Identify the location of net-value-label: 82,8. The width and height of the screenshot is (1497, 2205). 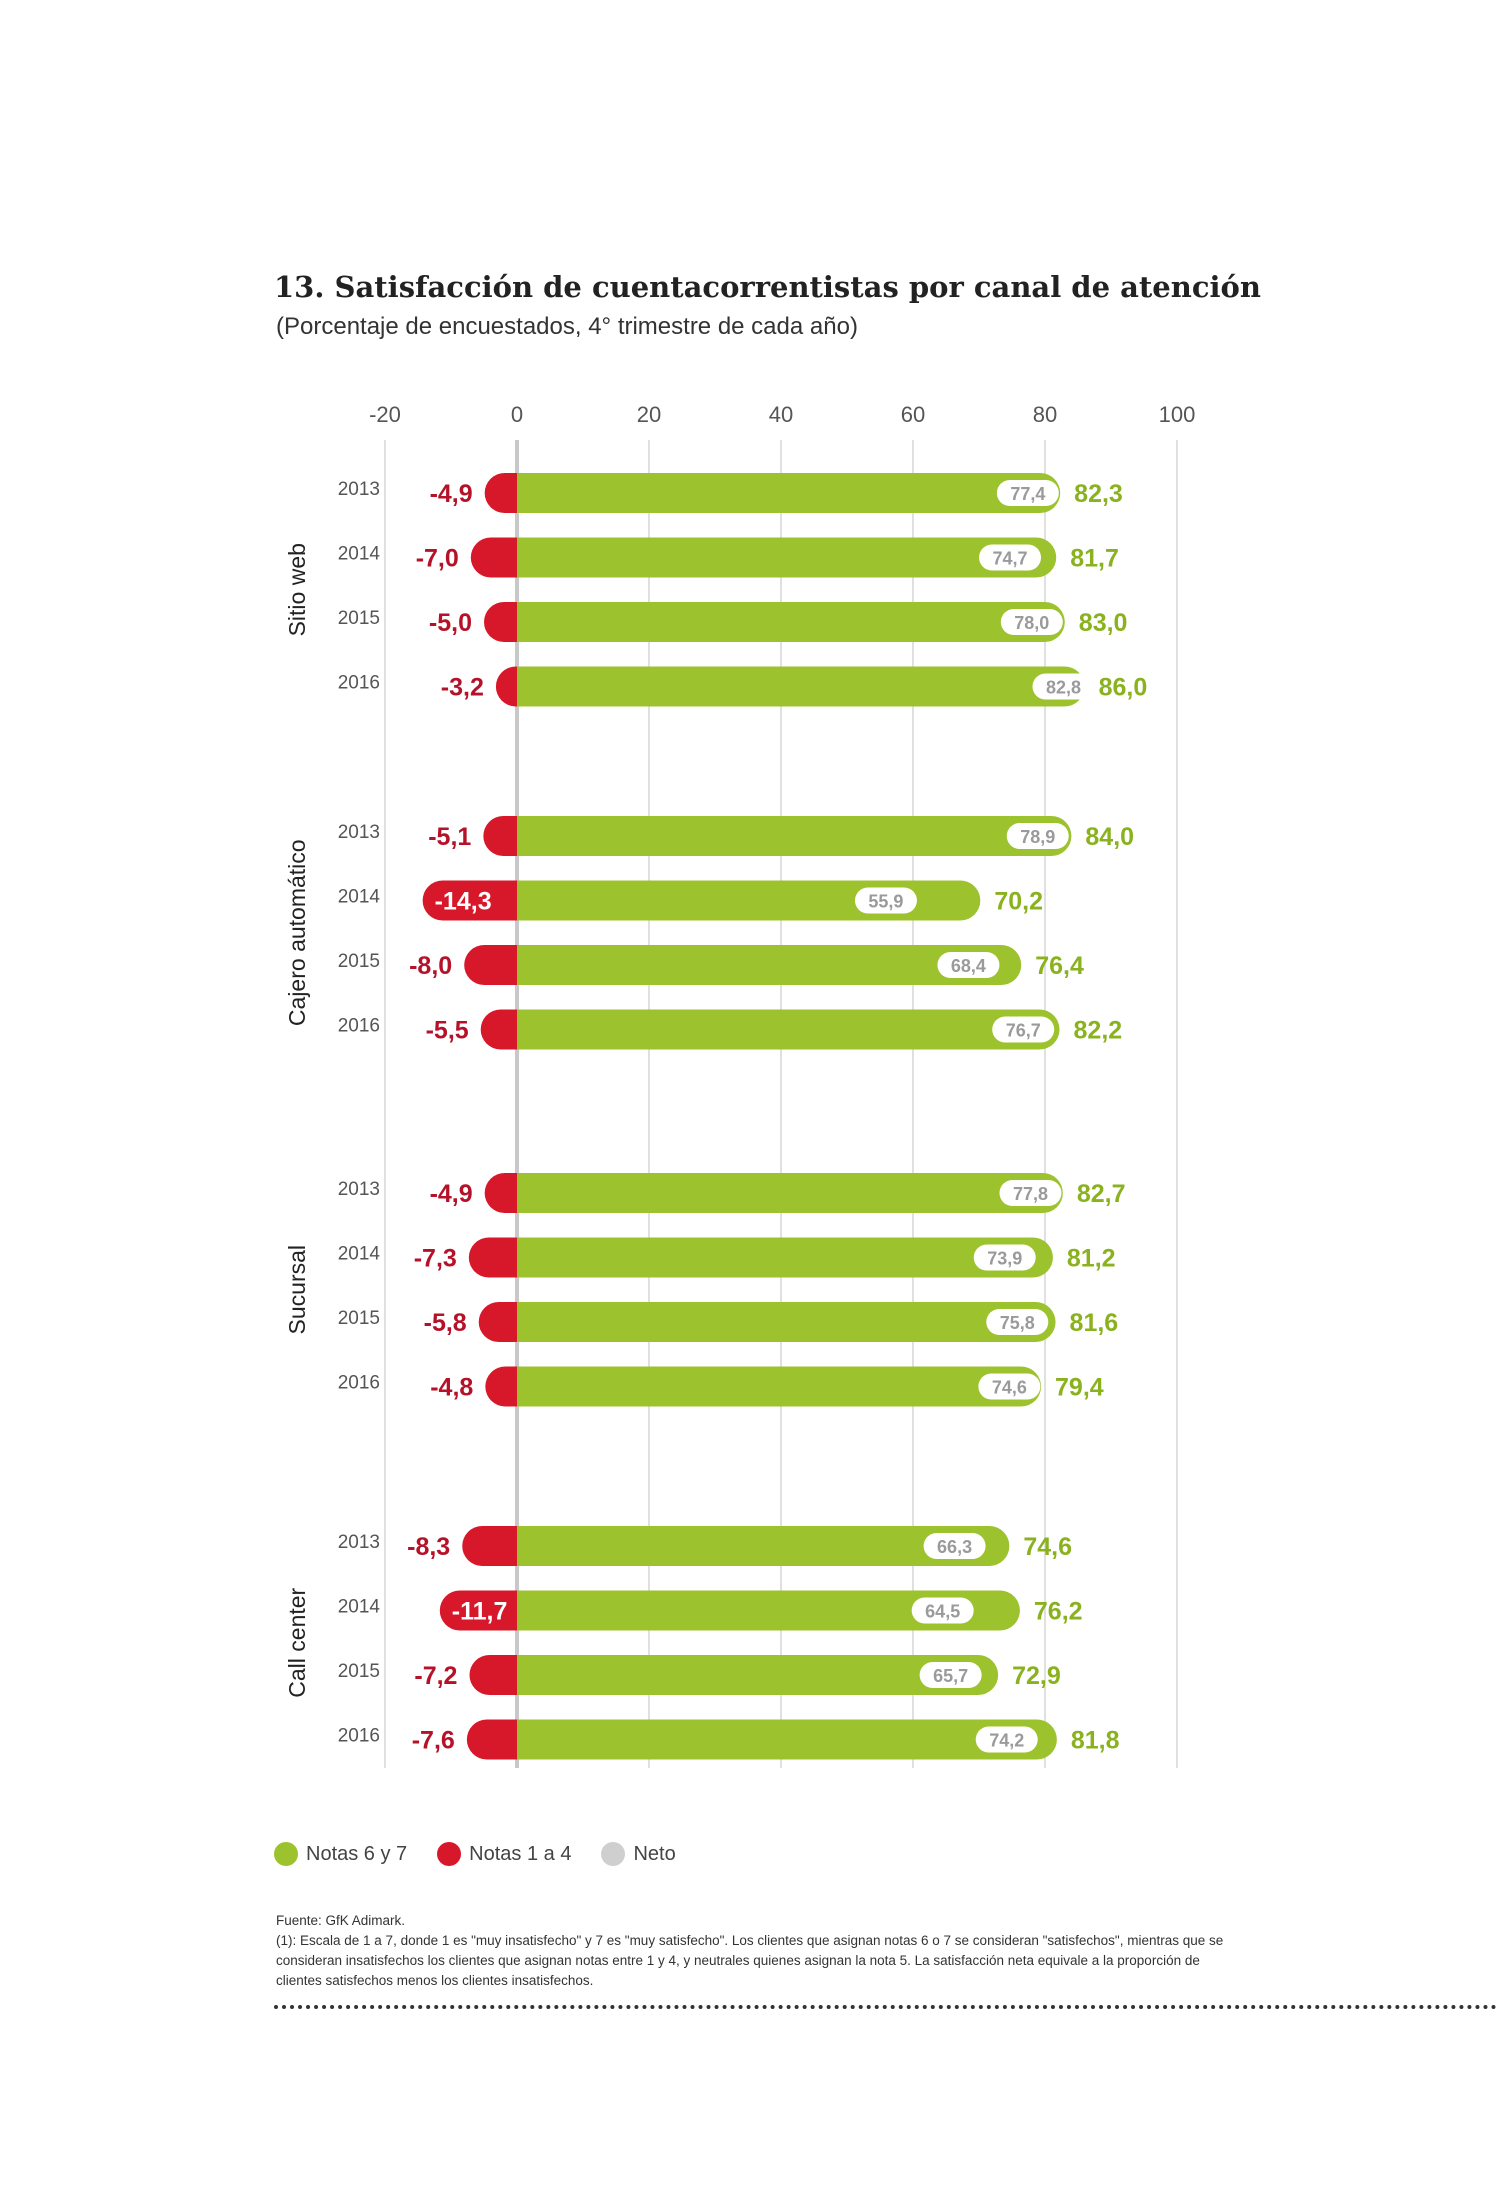
(1063, 688).